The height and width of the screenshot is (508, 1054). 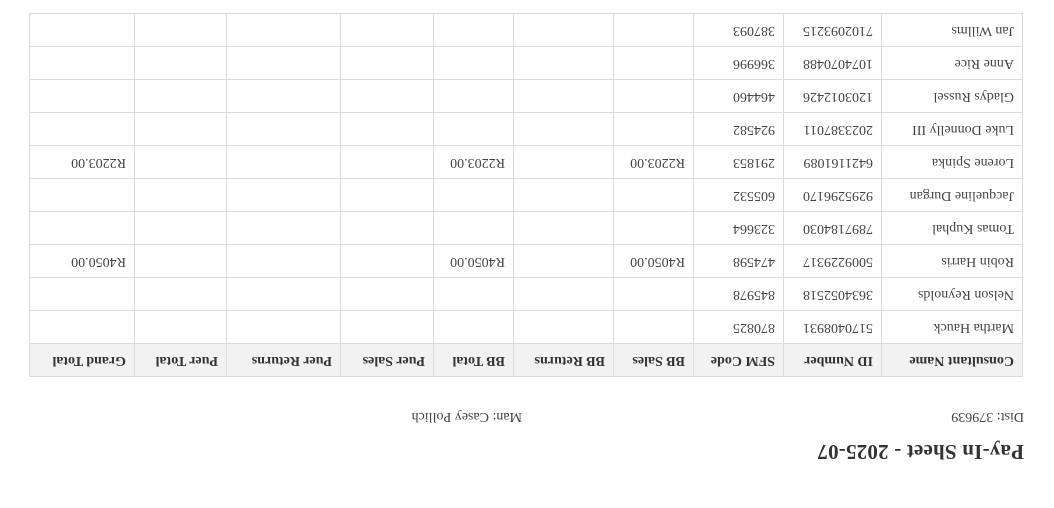 I want to click on page-title: Pay-In Sheet - 2025-07, so click(x=920, y=452).